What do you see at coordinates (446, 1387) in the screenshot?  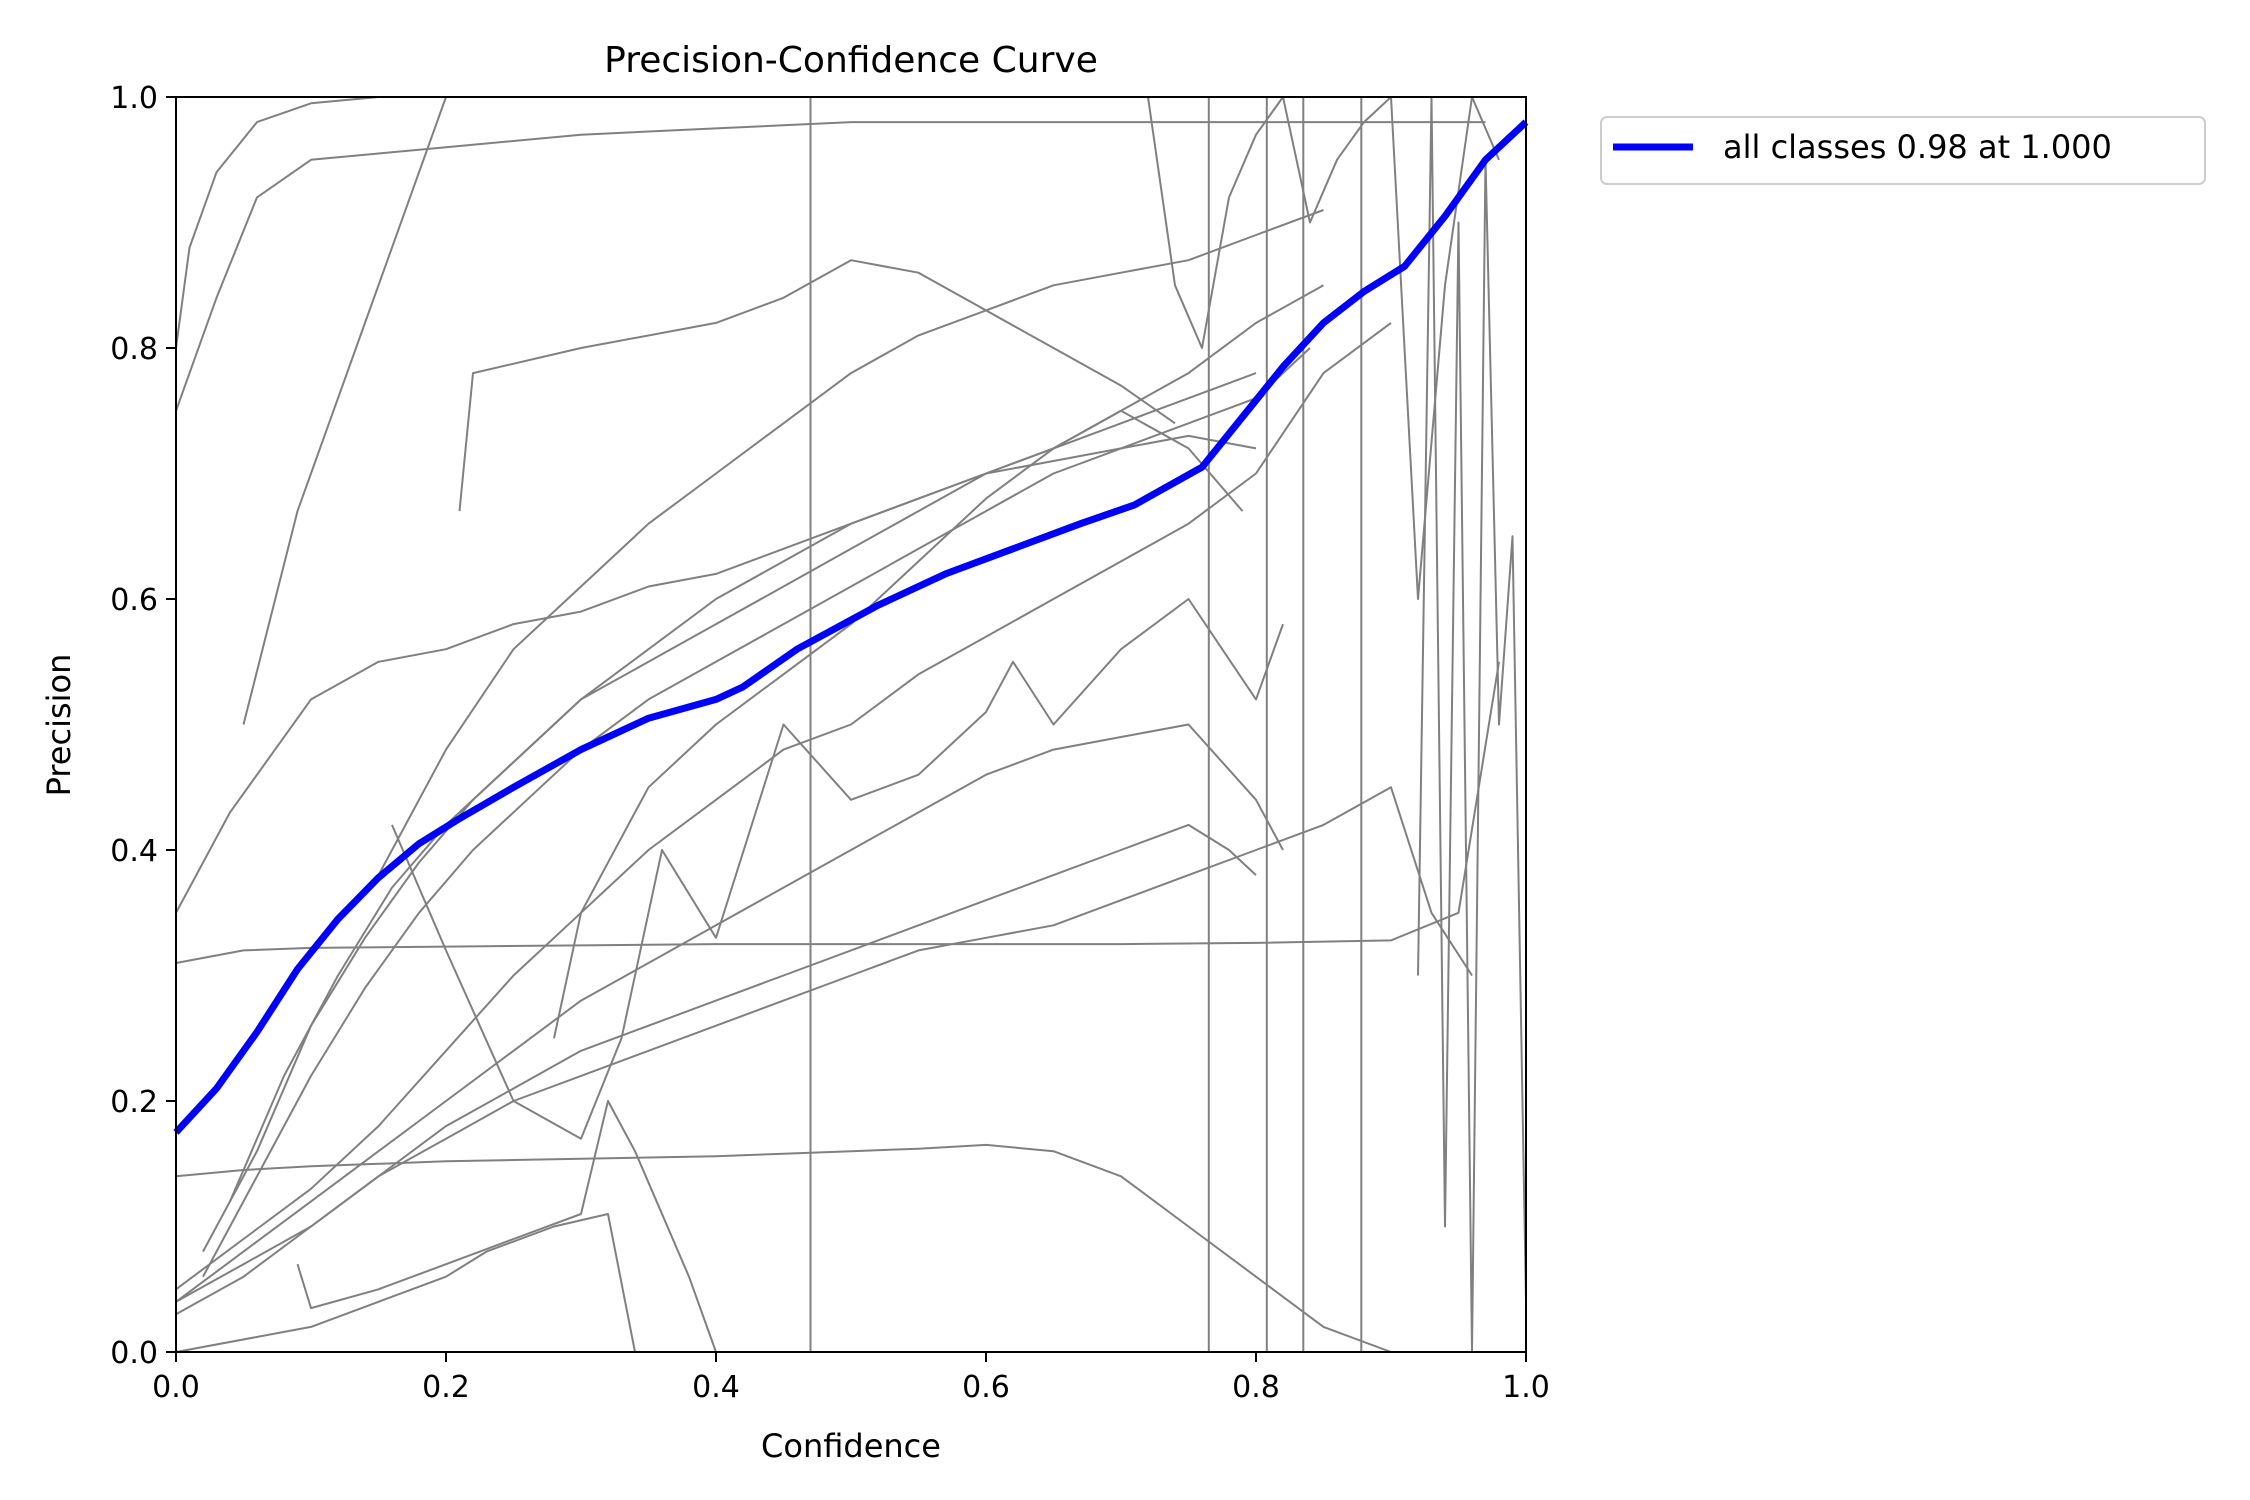 I see `x-tick-label: 0.2` at bounding box center [446, 1387].